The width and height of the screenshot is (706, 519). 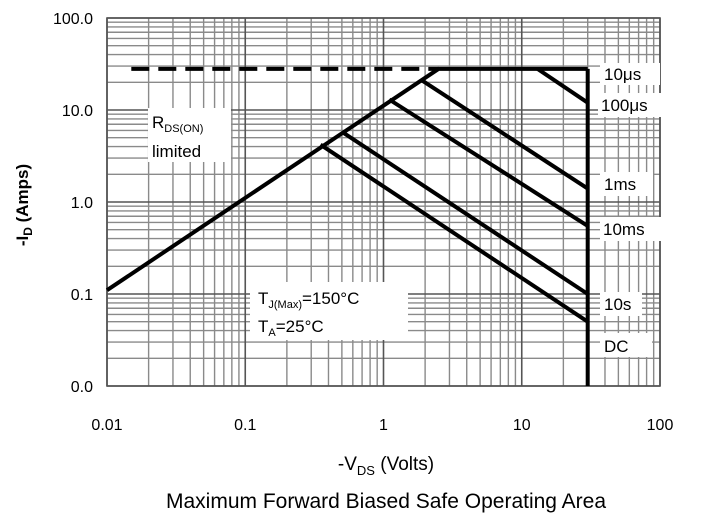 What do you see at coordinates (383, 425) in the screenshot?
I see `x-tick-label: 1` at bounding box center [383, 425].